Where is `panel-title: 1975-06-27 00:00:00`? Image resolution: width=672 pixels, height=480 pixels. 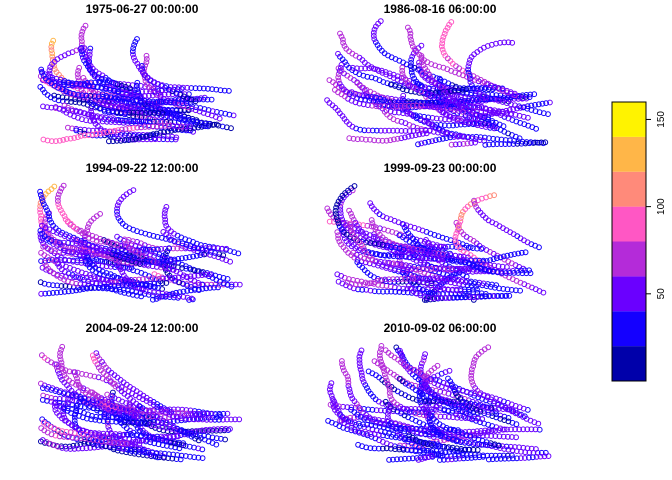 panel-title: 1975-06-27 00:00:00 is located at coordinates (142, 9).